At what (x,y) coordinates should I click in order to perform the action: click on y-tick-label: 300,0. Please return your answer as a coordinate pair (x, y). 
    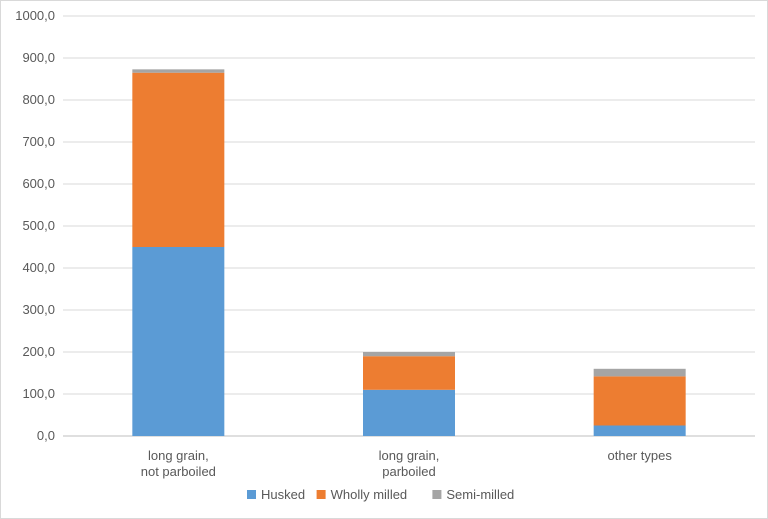
    Looking at the image, I should click on (38, 309).